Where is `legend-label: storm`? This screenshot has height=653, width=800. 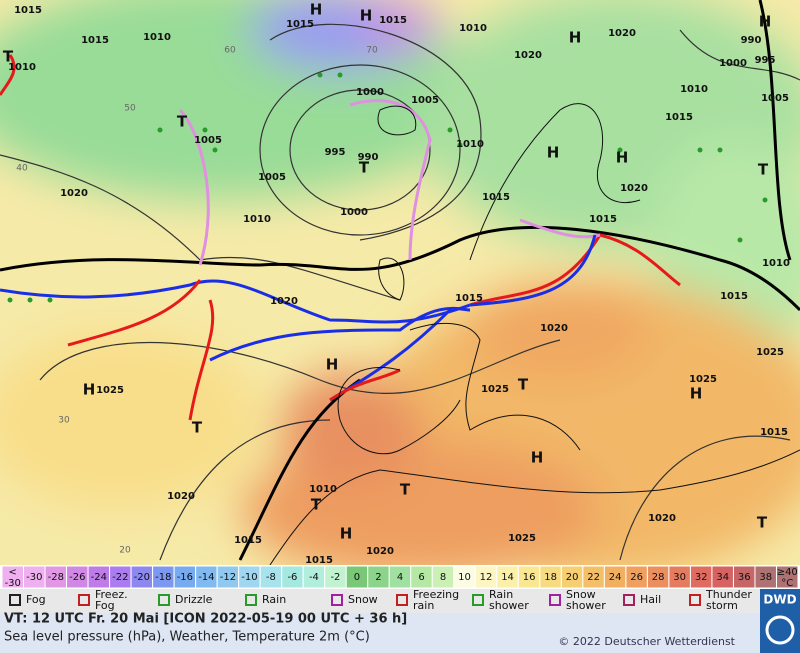
legend-label: storm is located at coordinates (722, 605).